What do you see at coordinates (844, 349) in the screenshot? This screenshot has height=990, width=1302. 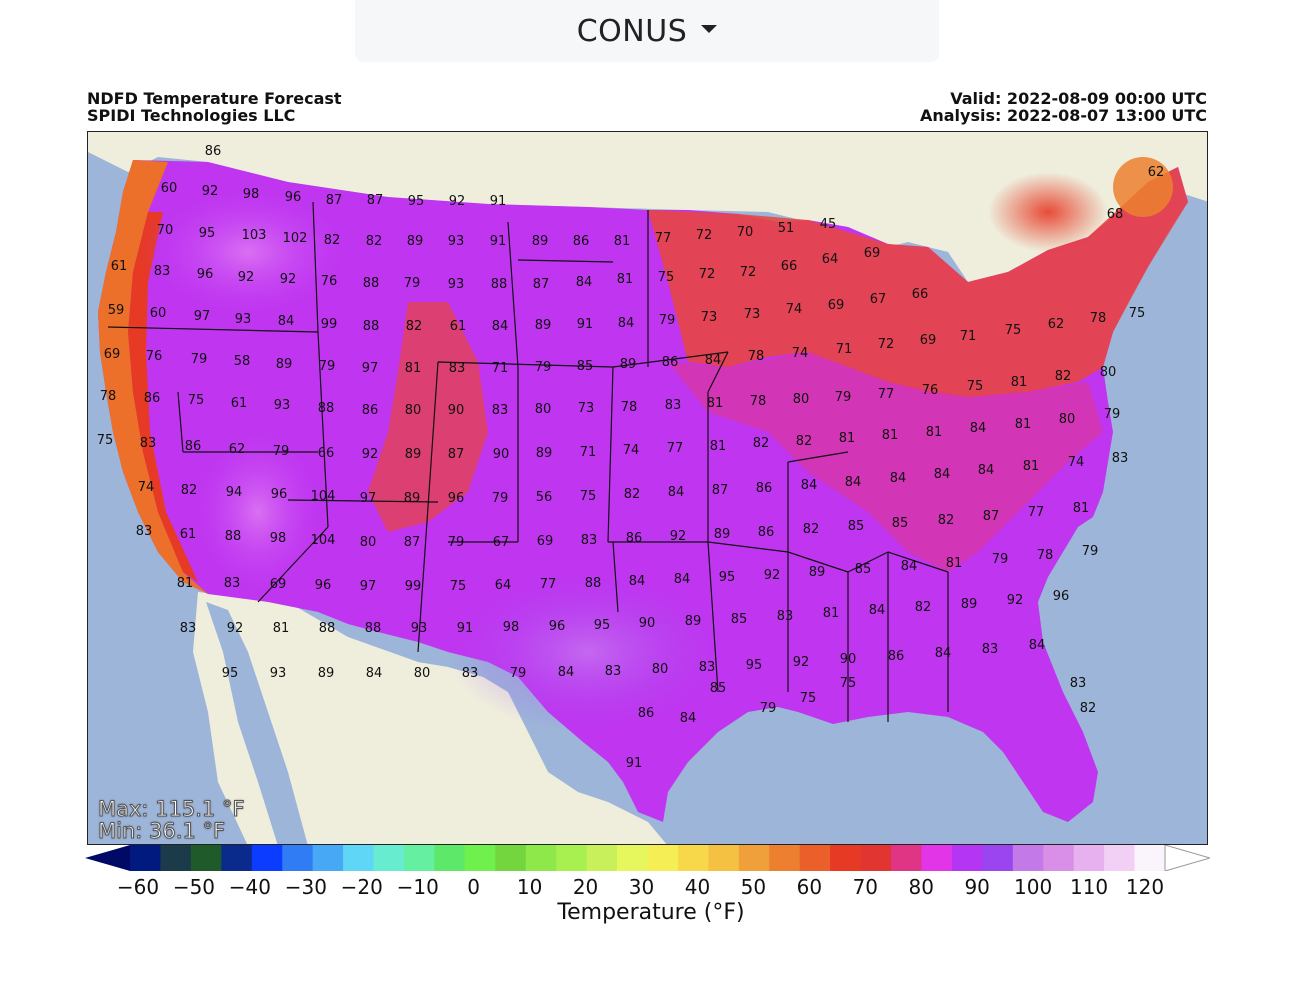 I see `temperature-value-label: 71` at bounding box center [844, 349].